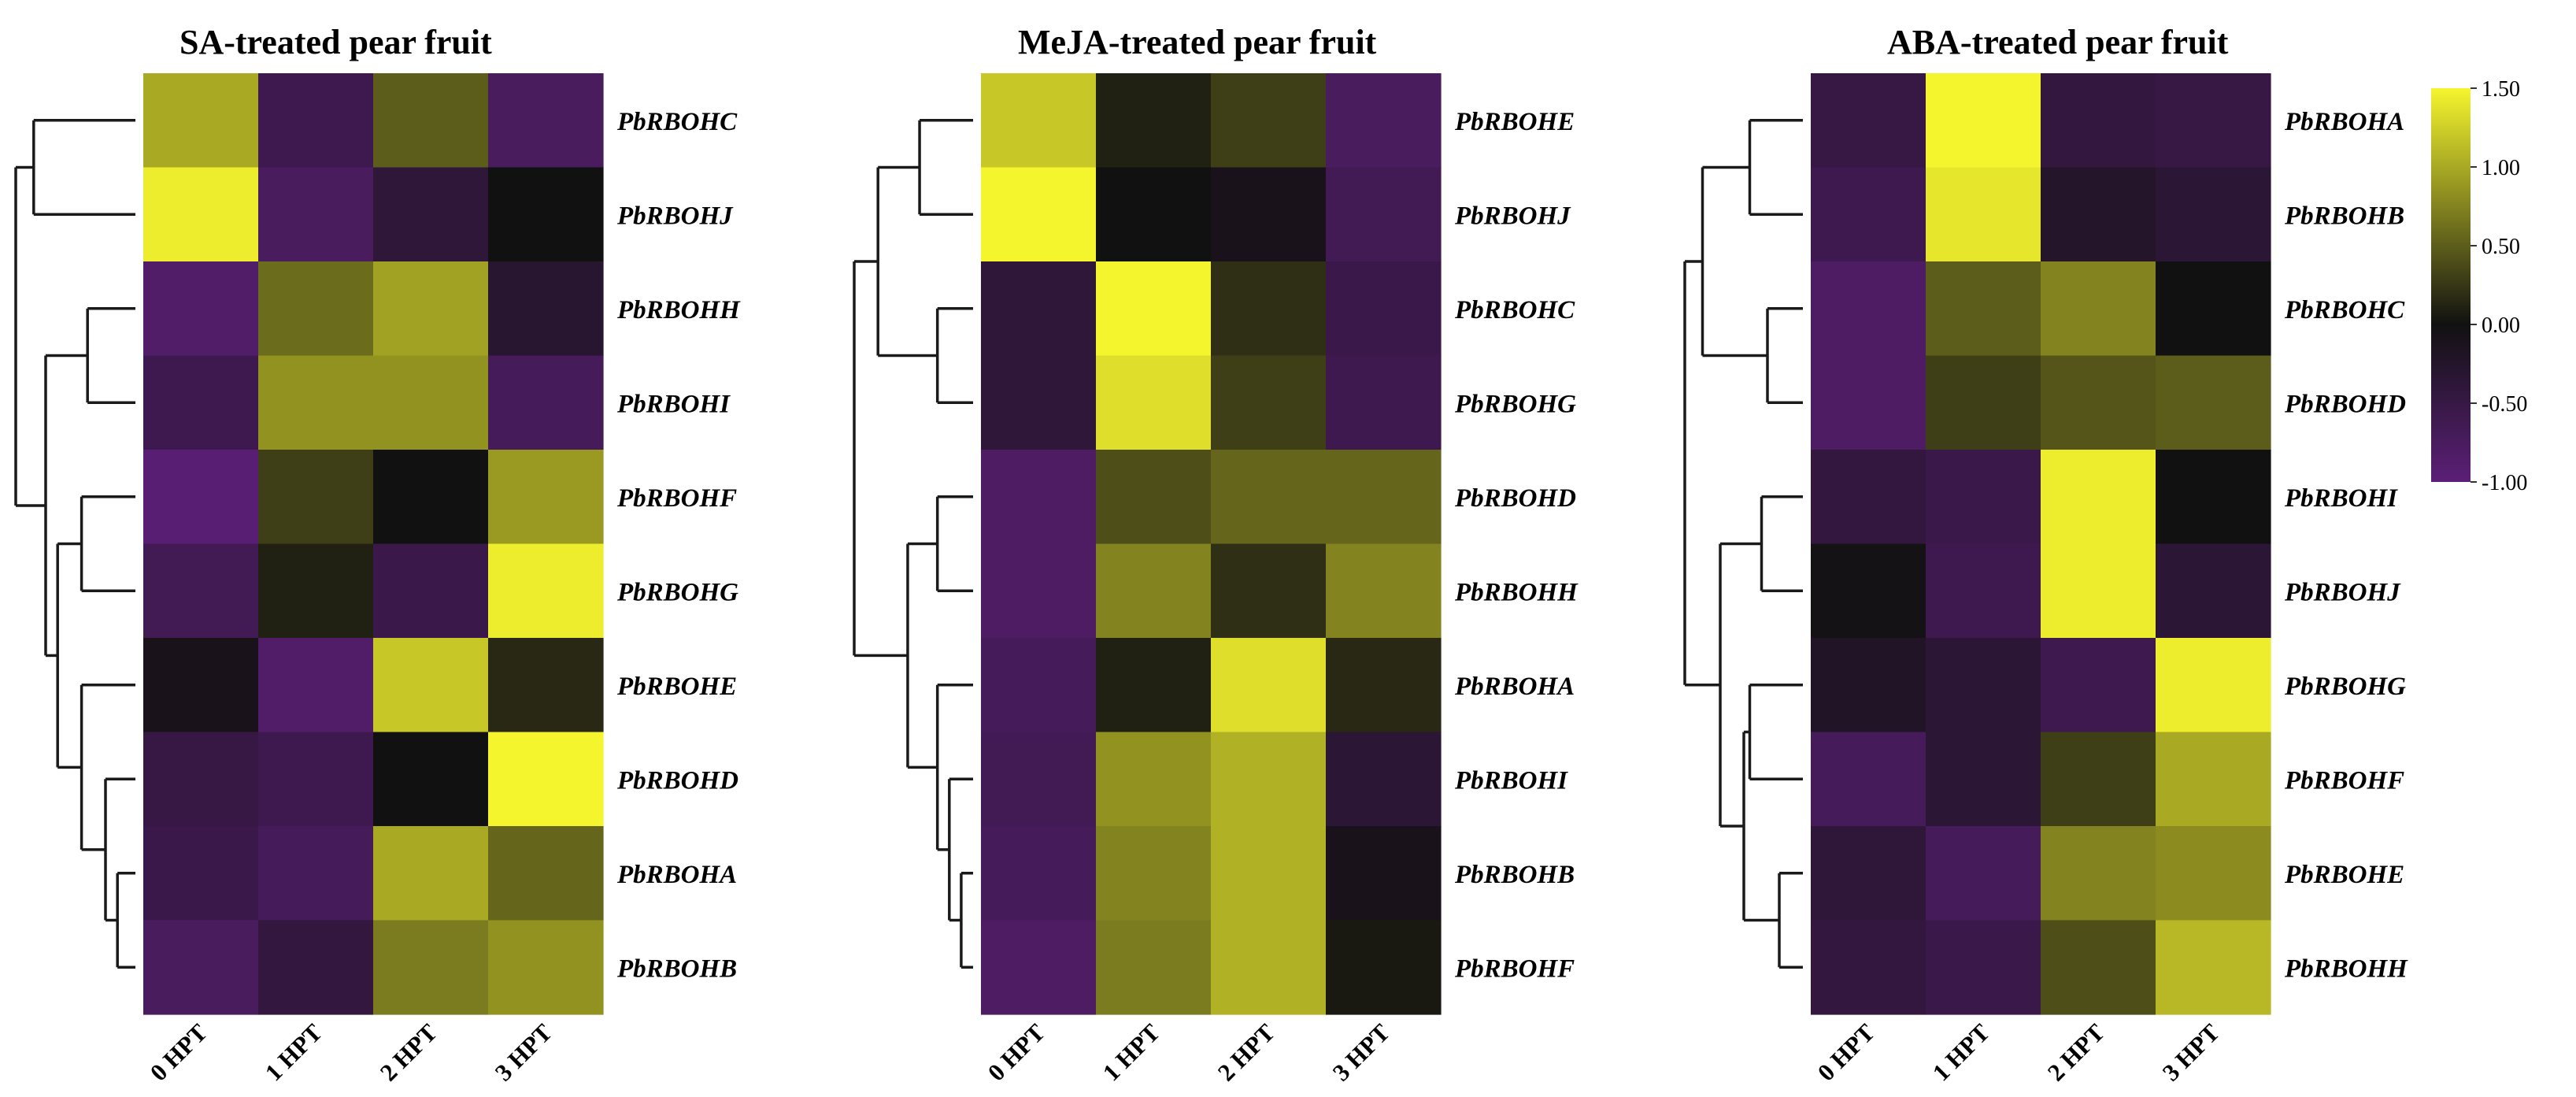 The height and width of the screenshot is (1097, 2576). I want to click on panel2-cell-pbrbohc-3hpt, so click(1384, 309).